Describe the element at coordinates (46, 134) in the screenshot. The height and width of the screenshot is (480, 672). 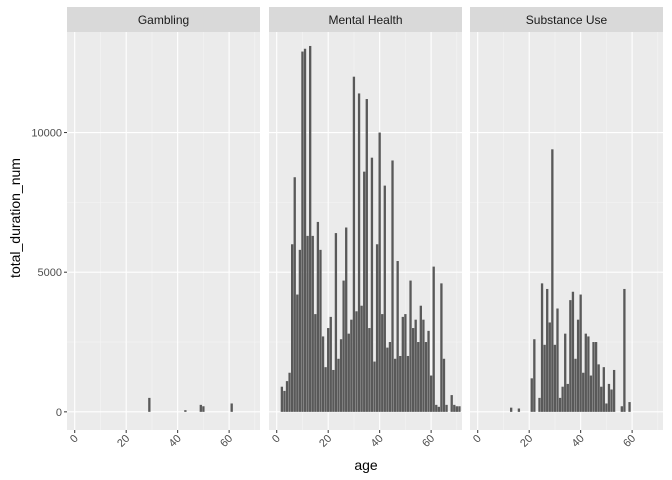
I see `y-tick-label: 10000` at that location.